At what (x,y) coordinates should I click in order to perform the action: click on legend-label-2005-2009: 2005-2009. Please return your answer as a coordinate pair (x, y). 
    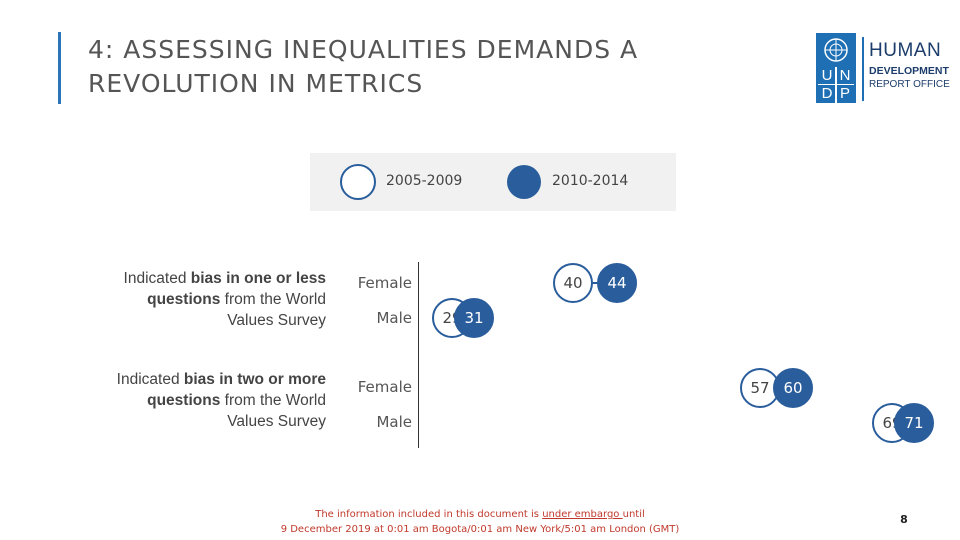
    Looking at the image, I should click on (424, 181).